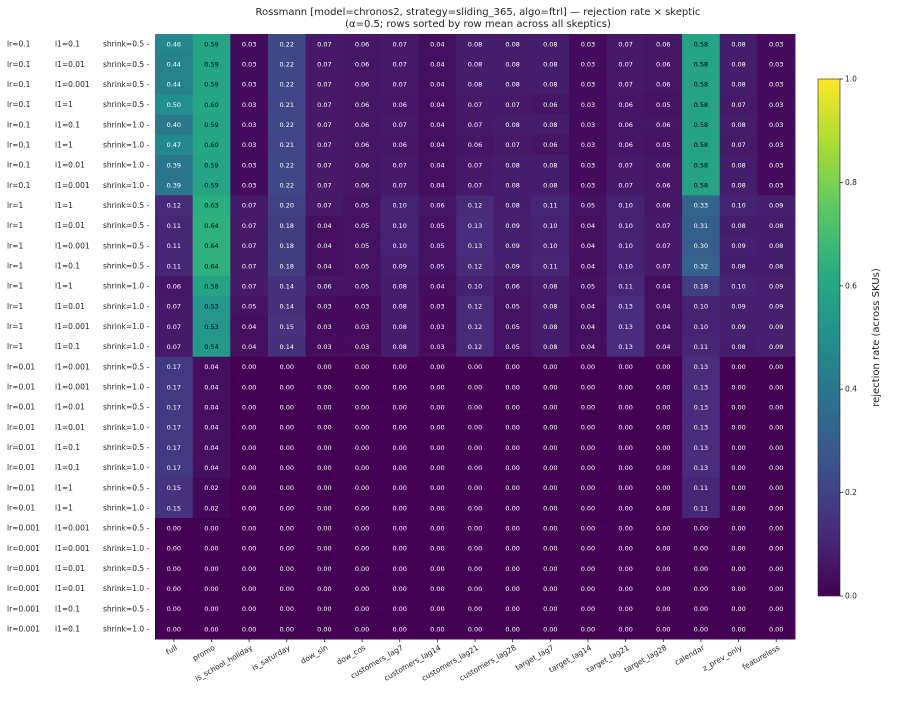 This screenshot has height=723, width=899. I want to click on colorbar-tick-label: 0.2, so click(851, 492).